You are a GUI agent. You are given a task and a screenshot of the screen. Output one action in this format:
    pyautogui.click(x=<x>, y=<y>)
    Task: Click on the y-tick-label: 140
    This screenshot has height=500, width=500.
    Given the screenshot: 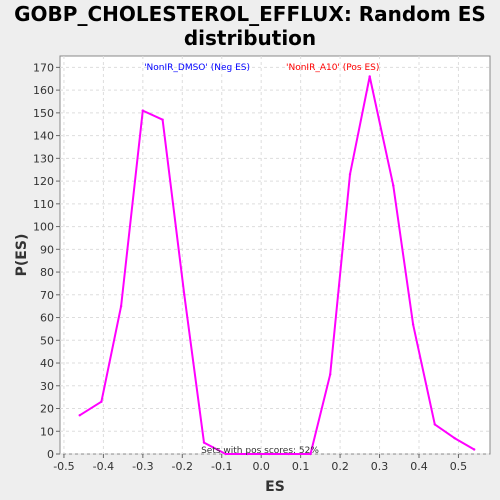 What is the action you would take?
    pyautogui.click(x=43, y=136)
    